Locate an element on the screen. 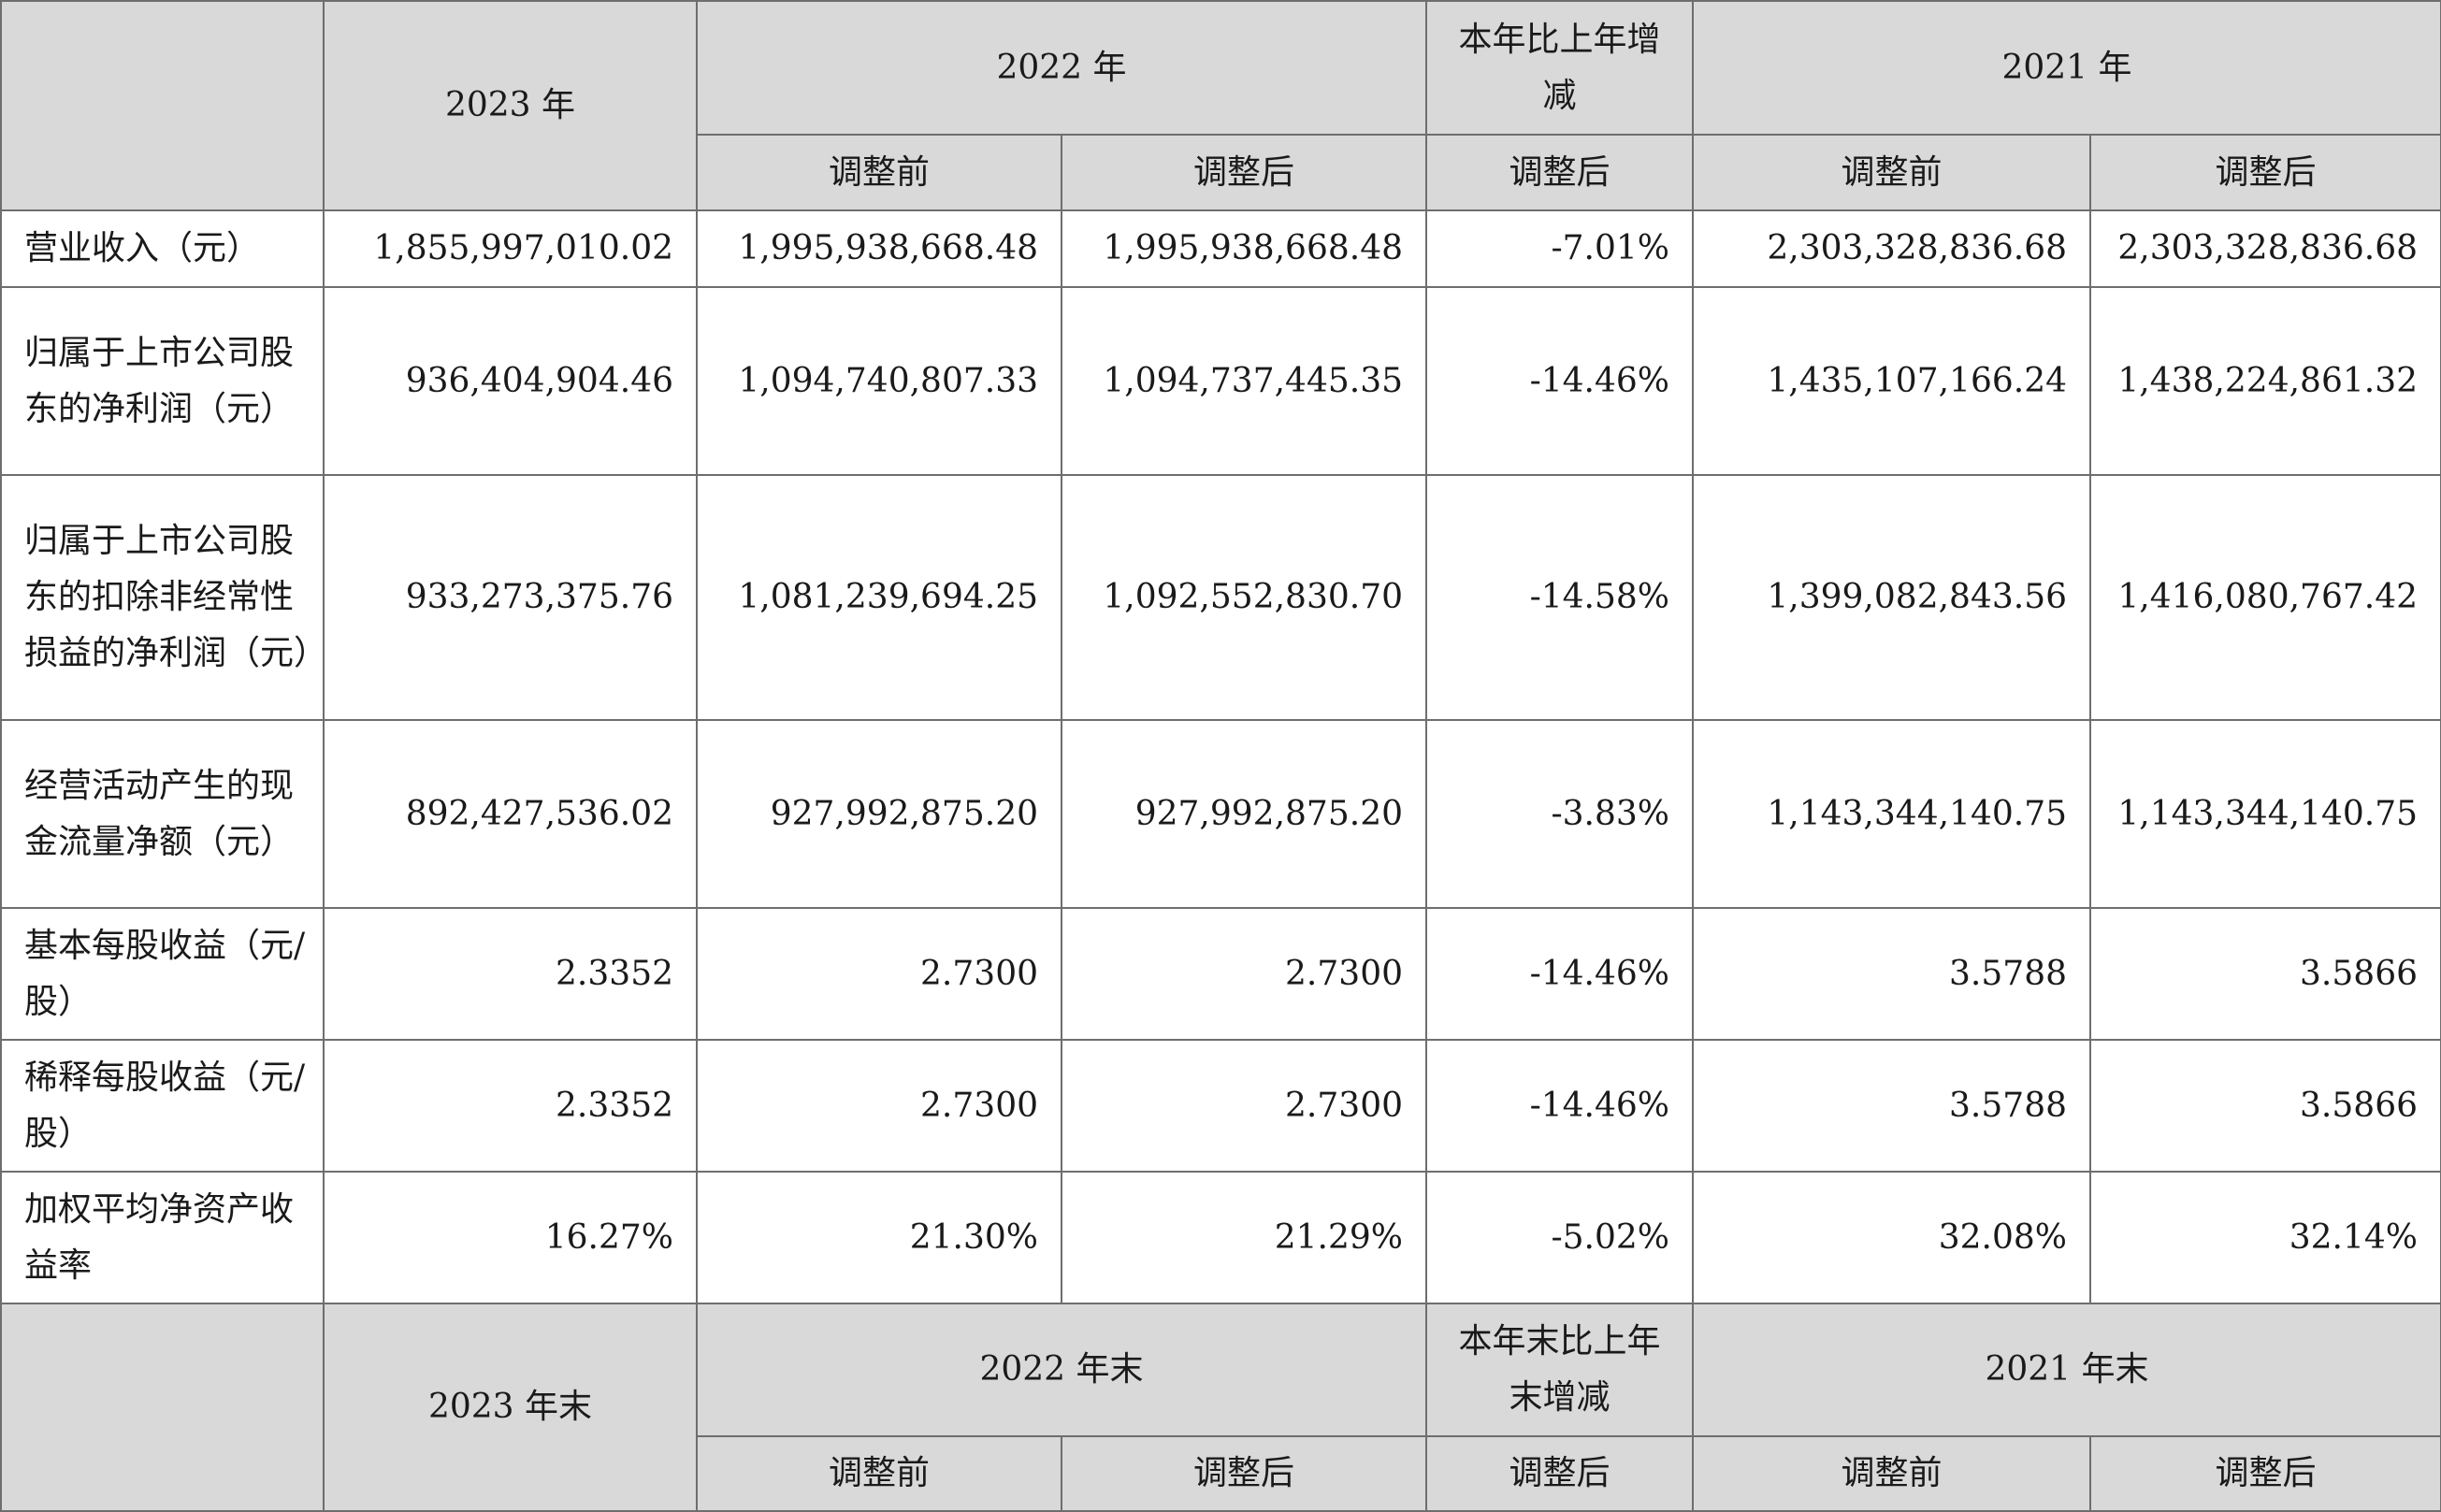  row-label: 归属于上市公司股东的净利润（元） is located at coordinates (162, 381).